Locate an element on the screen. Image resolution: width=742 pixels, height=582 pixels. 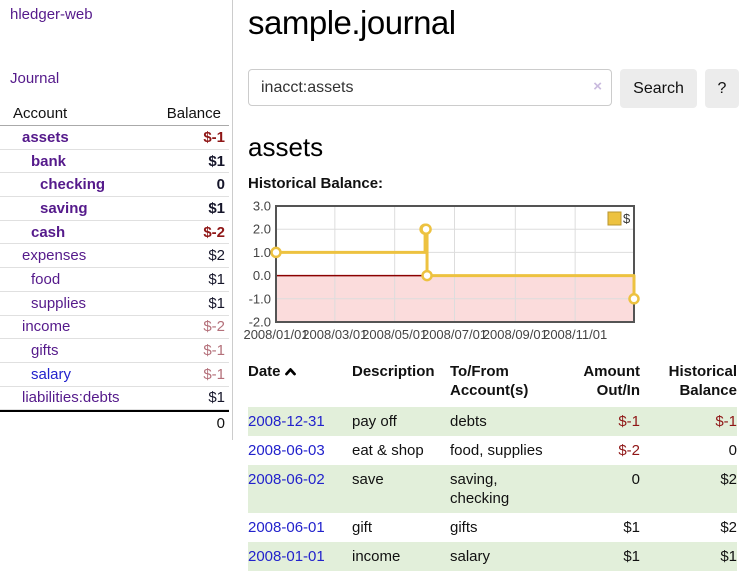
transaction-description: gift is located at coordinates (362, 527).